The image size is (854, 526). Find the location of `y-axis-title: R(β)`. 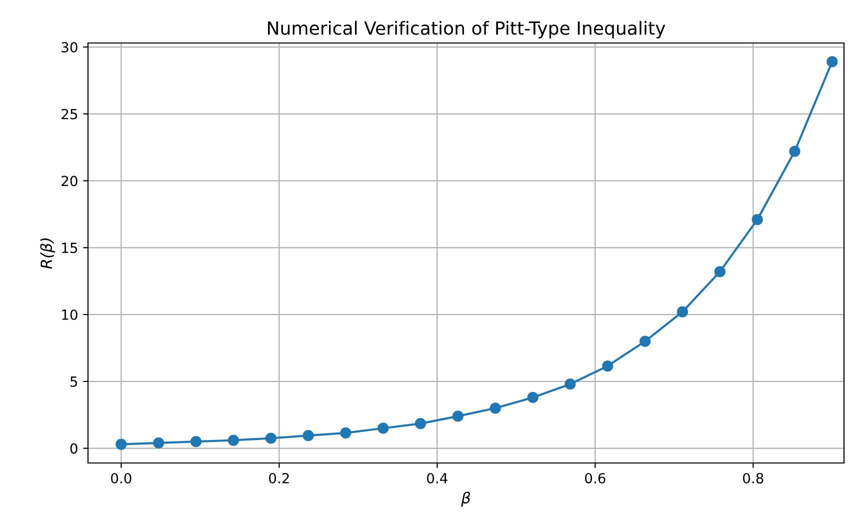

y-axis-title: R(β) is located at coordinates (48, 253).